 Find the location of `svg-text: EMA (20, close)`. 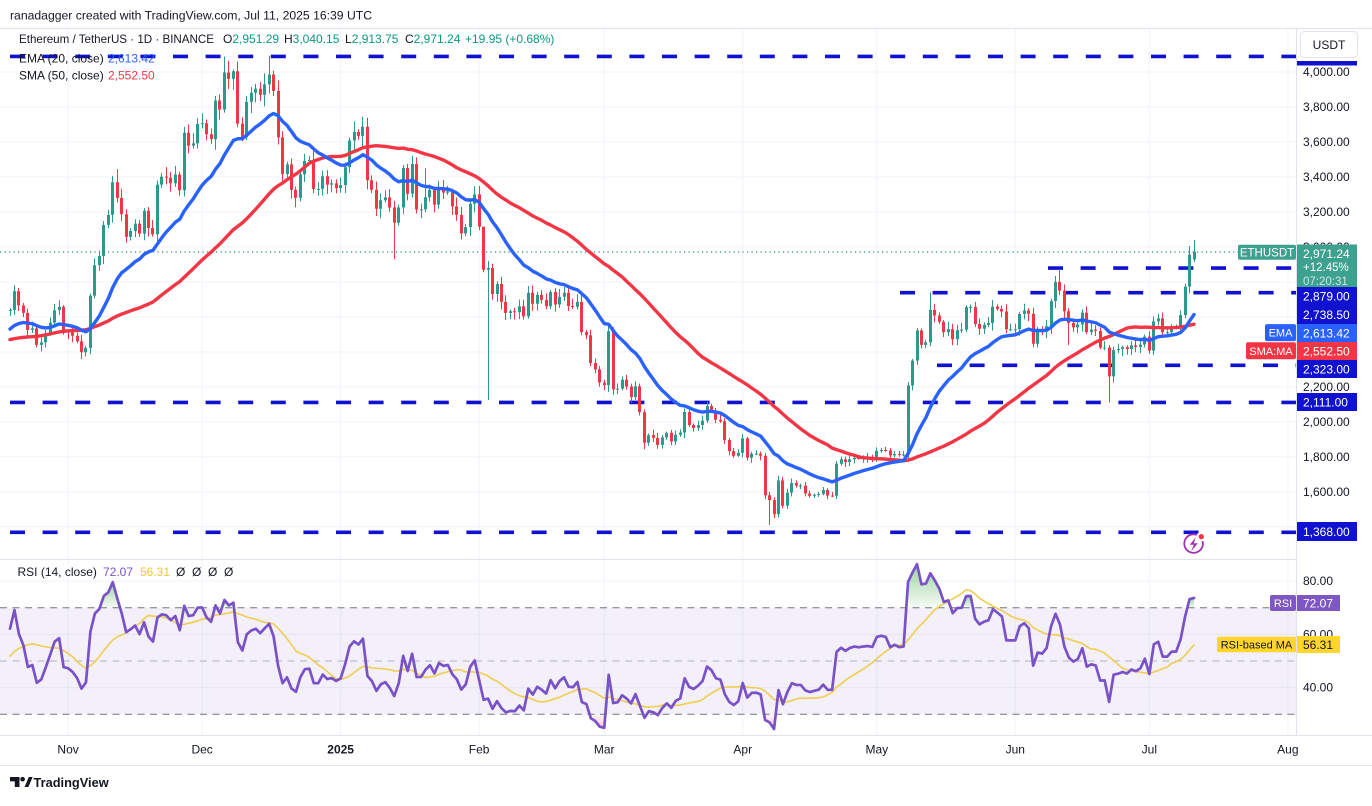

svg-text: EMA (20, close) is located at coordinates (61, 59).